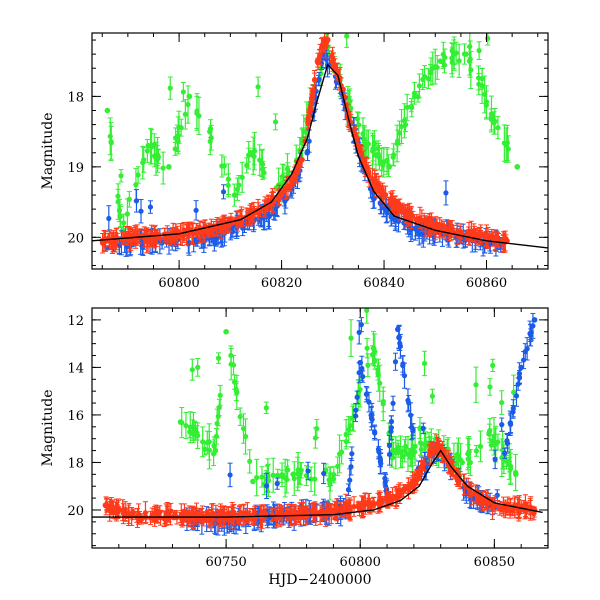  Describe the element at coordinates (281, 283) in the screenshot. I see `x-tick-label: 60820` at that location.